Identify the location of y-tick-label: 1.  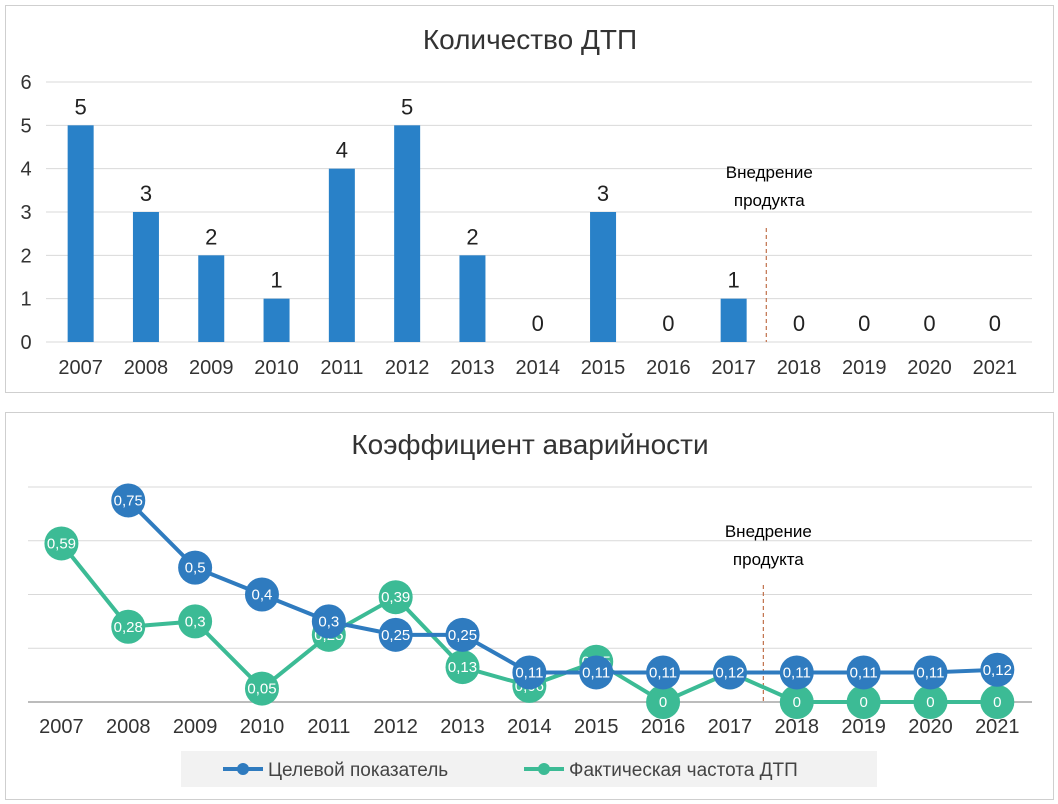
(25, 300).